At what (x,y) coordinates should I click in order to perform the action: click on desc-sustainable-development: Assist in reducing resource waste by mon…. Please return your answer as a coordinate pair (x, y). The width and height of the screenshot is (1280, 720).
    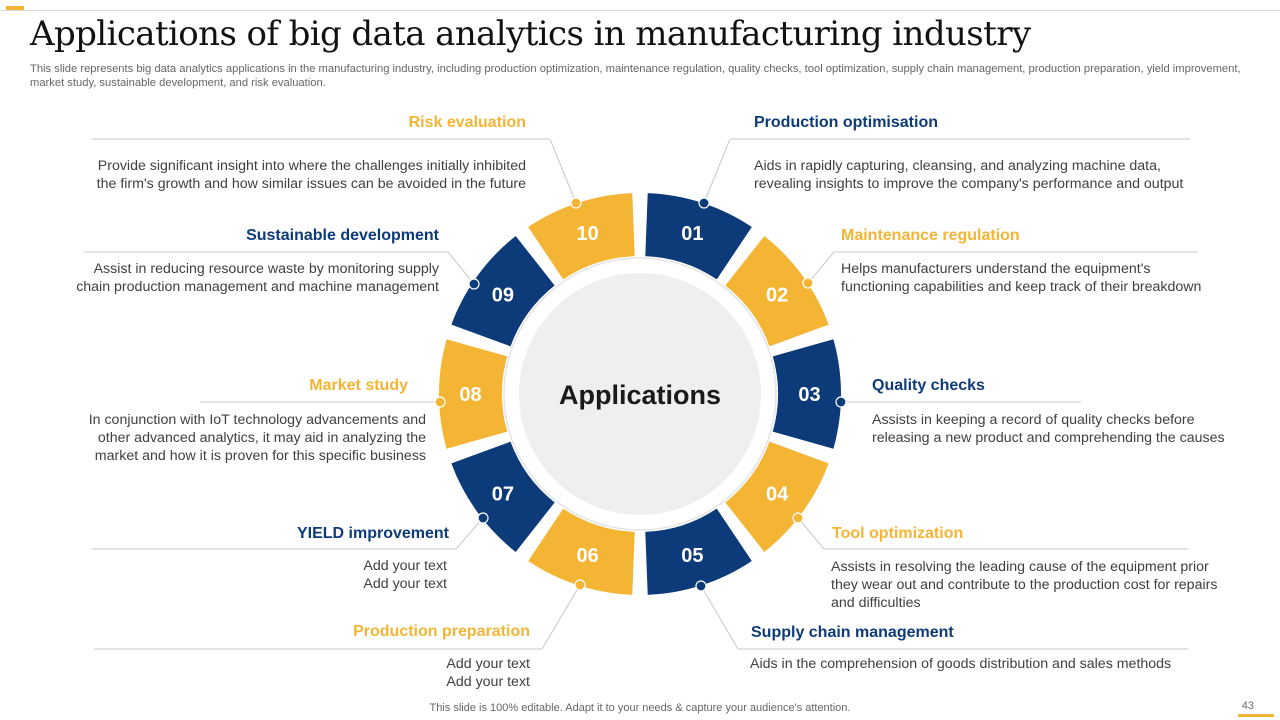
    Looking at the image, I should click on (257, 278).